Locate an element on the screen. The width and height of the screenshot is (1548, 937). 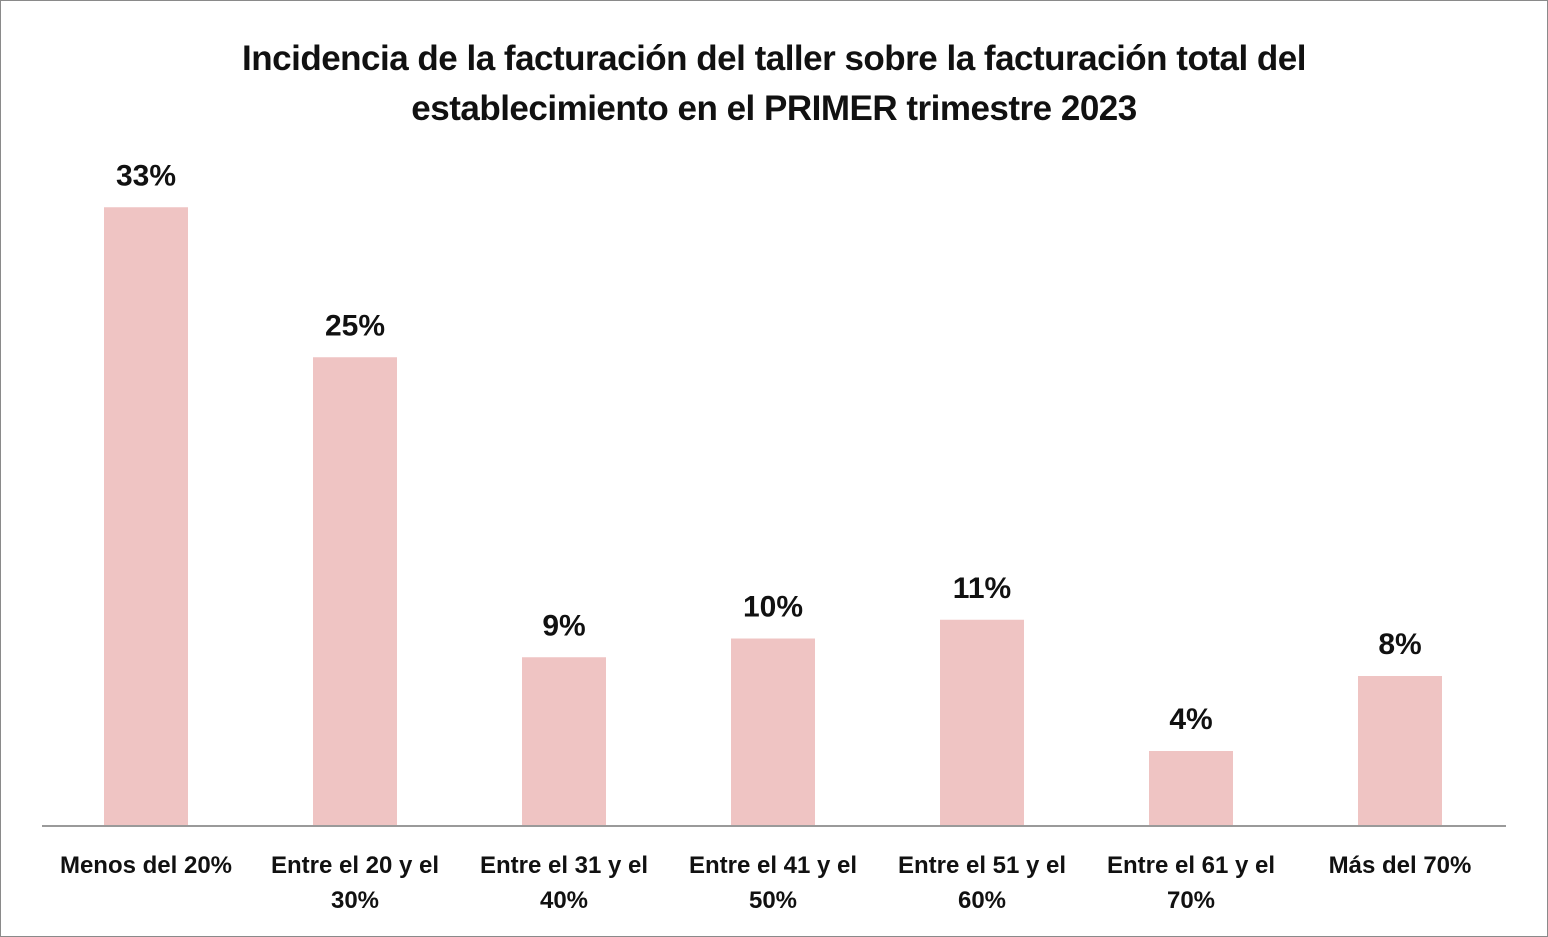
category-label-3-line-2: 40% is located at coordinates (564, 900).